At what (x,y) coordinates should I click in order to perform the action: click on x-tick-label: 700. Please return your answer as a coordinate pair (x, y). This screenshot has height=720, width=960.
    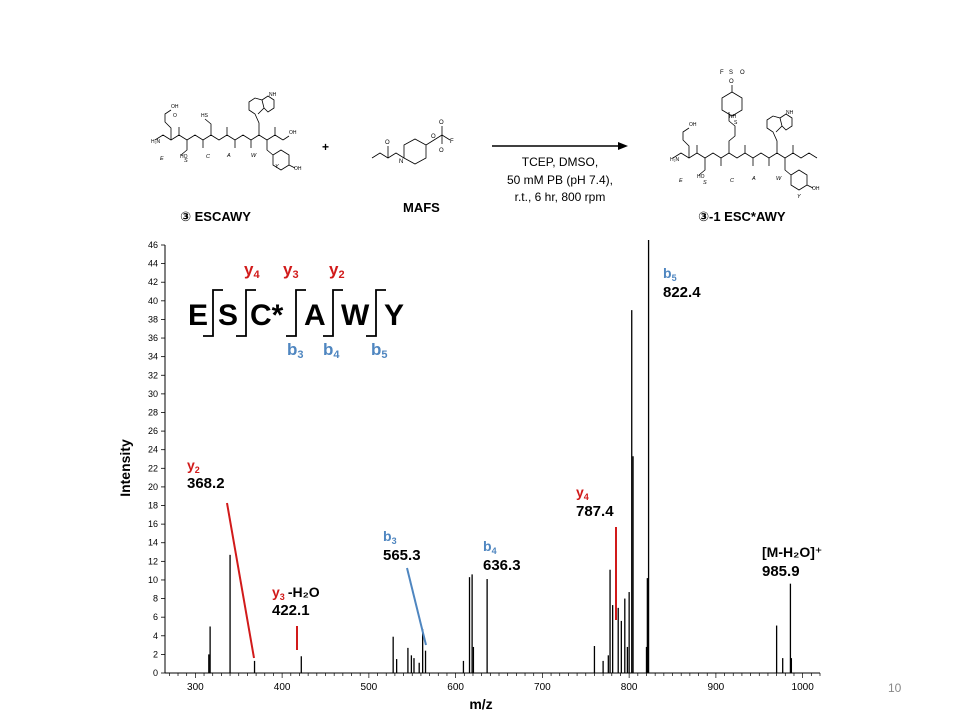
    Looking at the image, I should click on (542, 687).